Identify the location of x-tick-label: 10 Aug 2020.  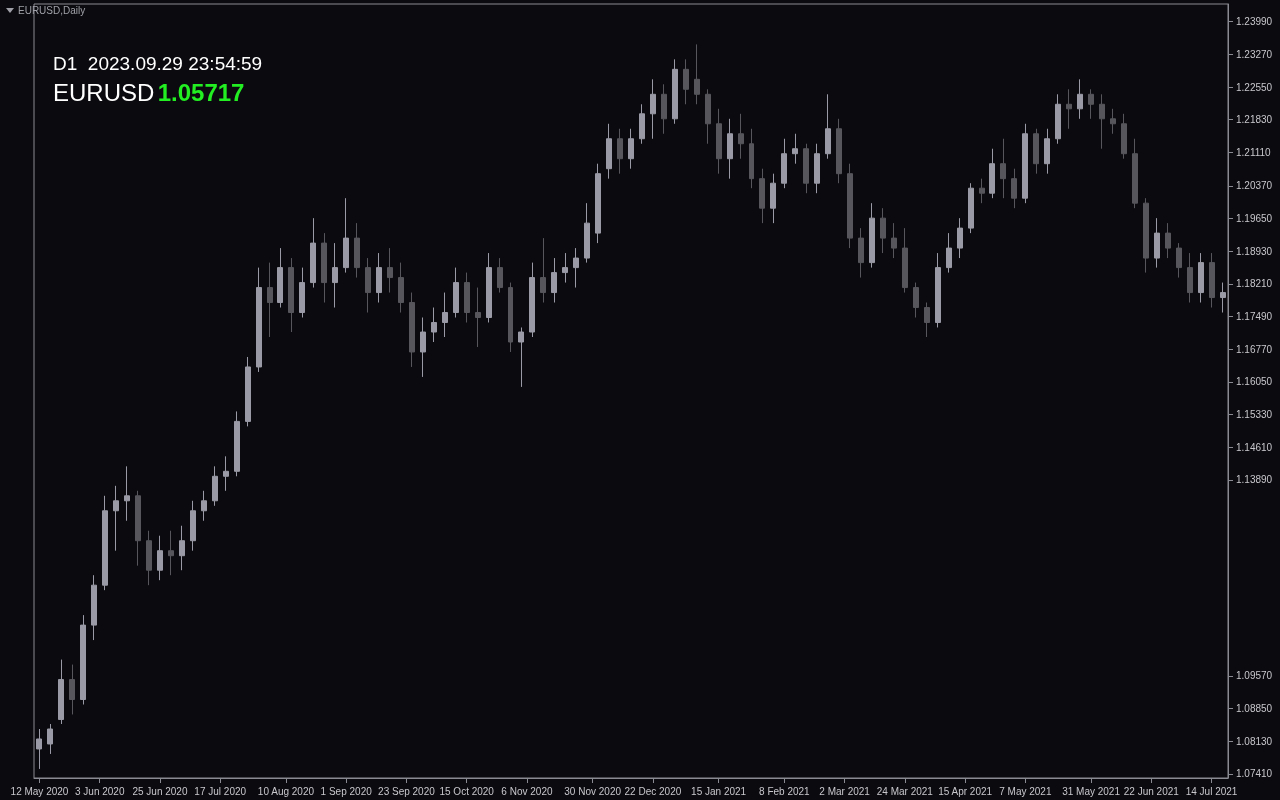
(286, 791).